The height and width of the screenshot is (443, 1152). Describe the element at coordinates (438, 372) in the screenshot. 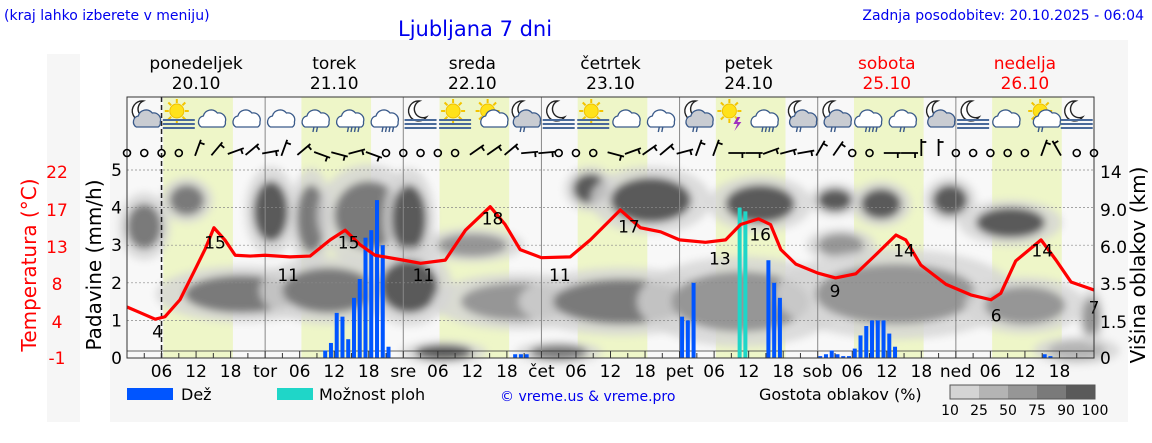

I see `x-hour-label: 06` at that location.